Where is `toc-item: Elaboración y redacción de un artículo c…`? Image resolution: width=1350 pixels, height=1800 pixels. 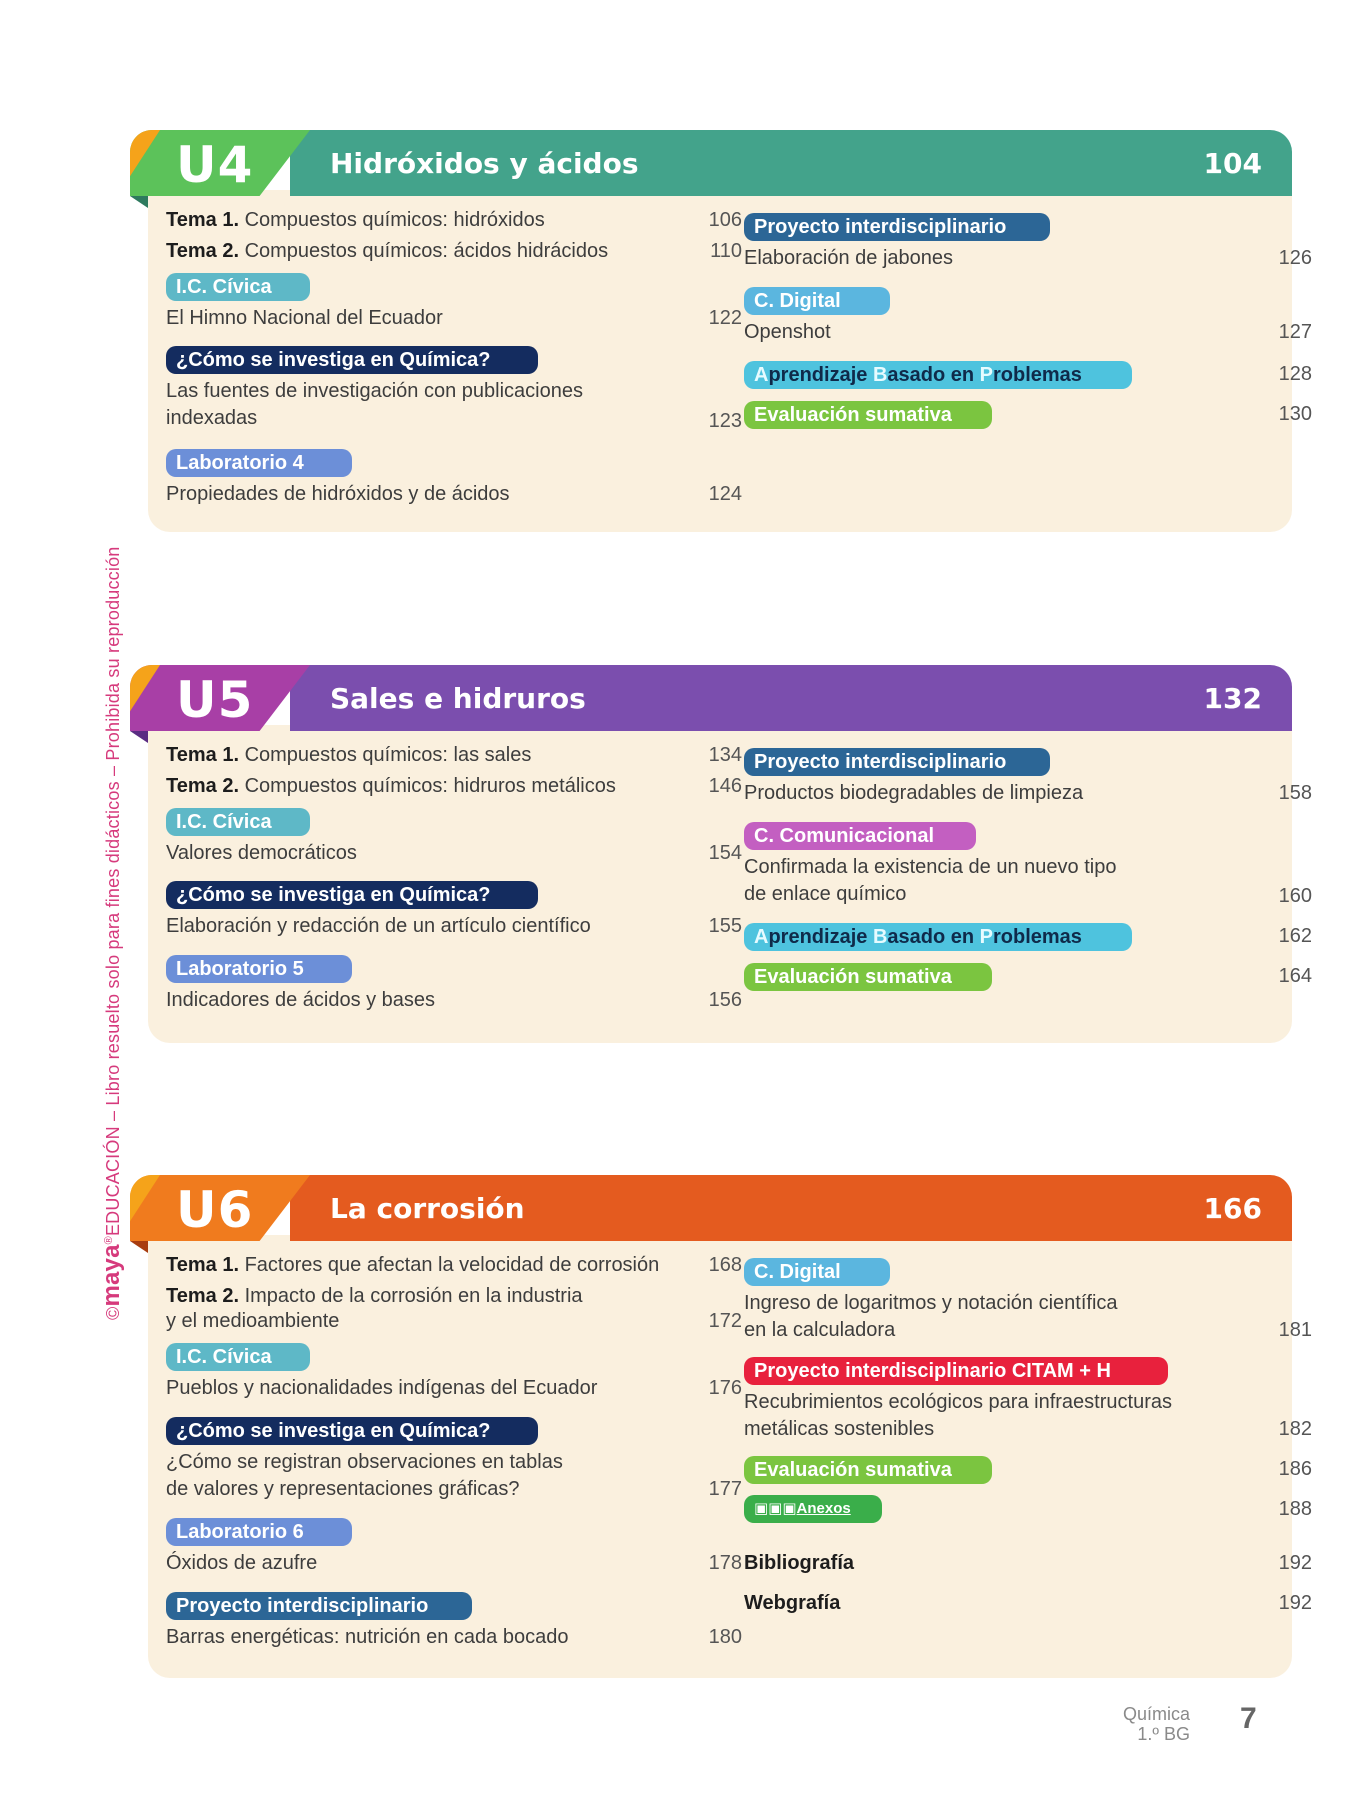 toc-item: Elaboración y redacción de un artículo c… is located at coordinates (378, 926).